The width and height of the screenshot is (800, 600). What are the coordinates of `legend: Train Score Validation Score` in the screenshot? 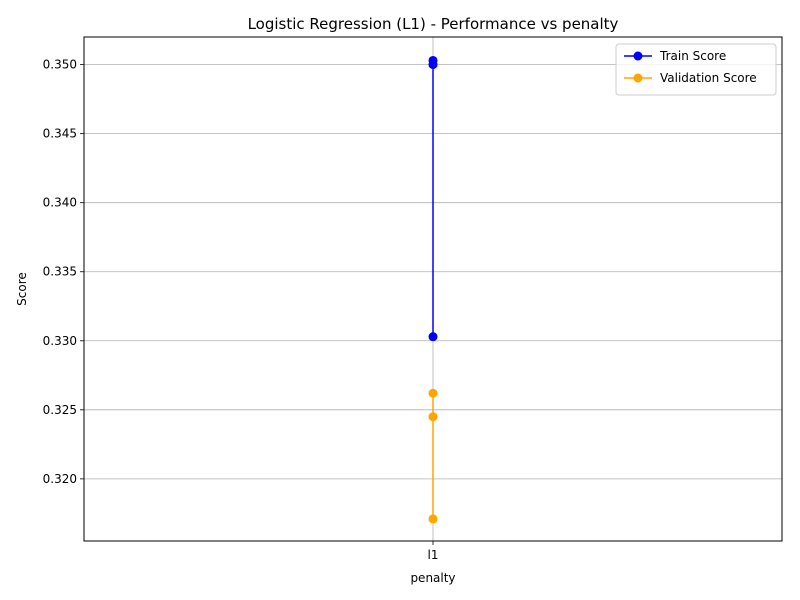 It's located at (696, 69).